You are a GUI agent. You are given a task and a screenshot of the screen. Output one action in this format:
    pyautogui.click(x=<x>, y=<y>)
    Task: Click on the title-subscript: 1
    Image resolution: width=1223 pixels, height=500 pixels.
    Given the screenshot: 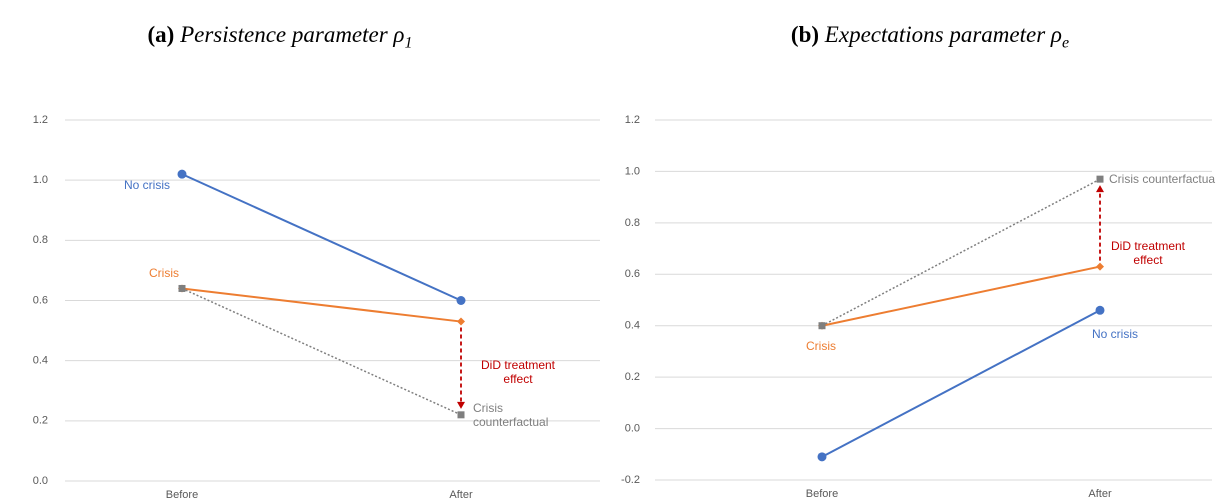 What is the action you would take?
    pyautogui.click(x=408, y=43)
    